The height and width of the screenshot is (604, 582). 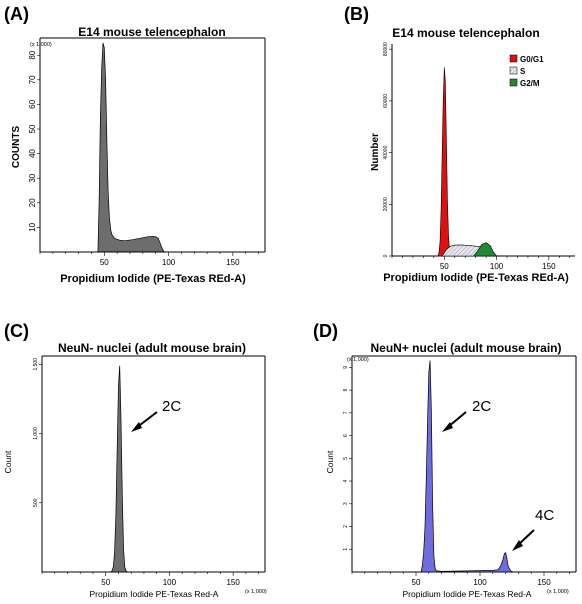 What do you see at coordinates (119, 469) in the screenshot?
I see `histogram-area-c` at bounding box center [119, 469].